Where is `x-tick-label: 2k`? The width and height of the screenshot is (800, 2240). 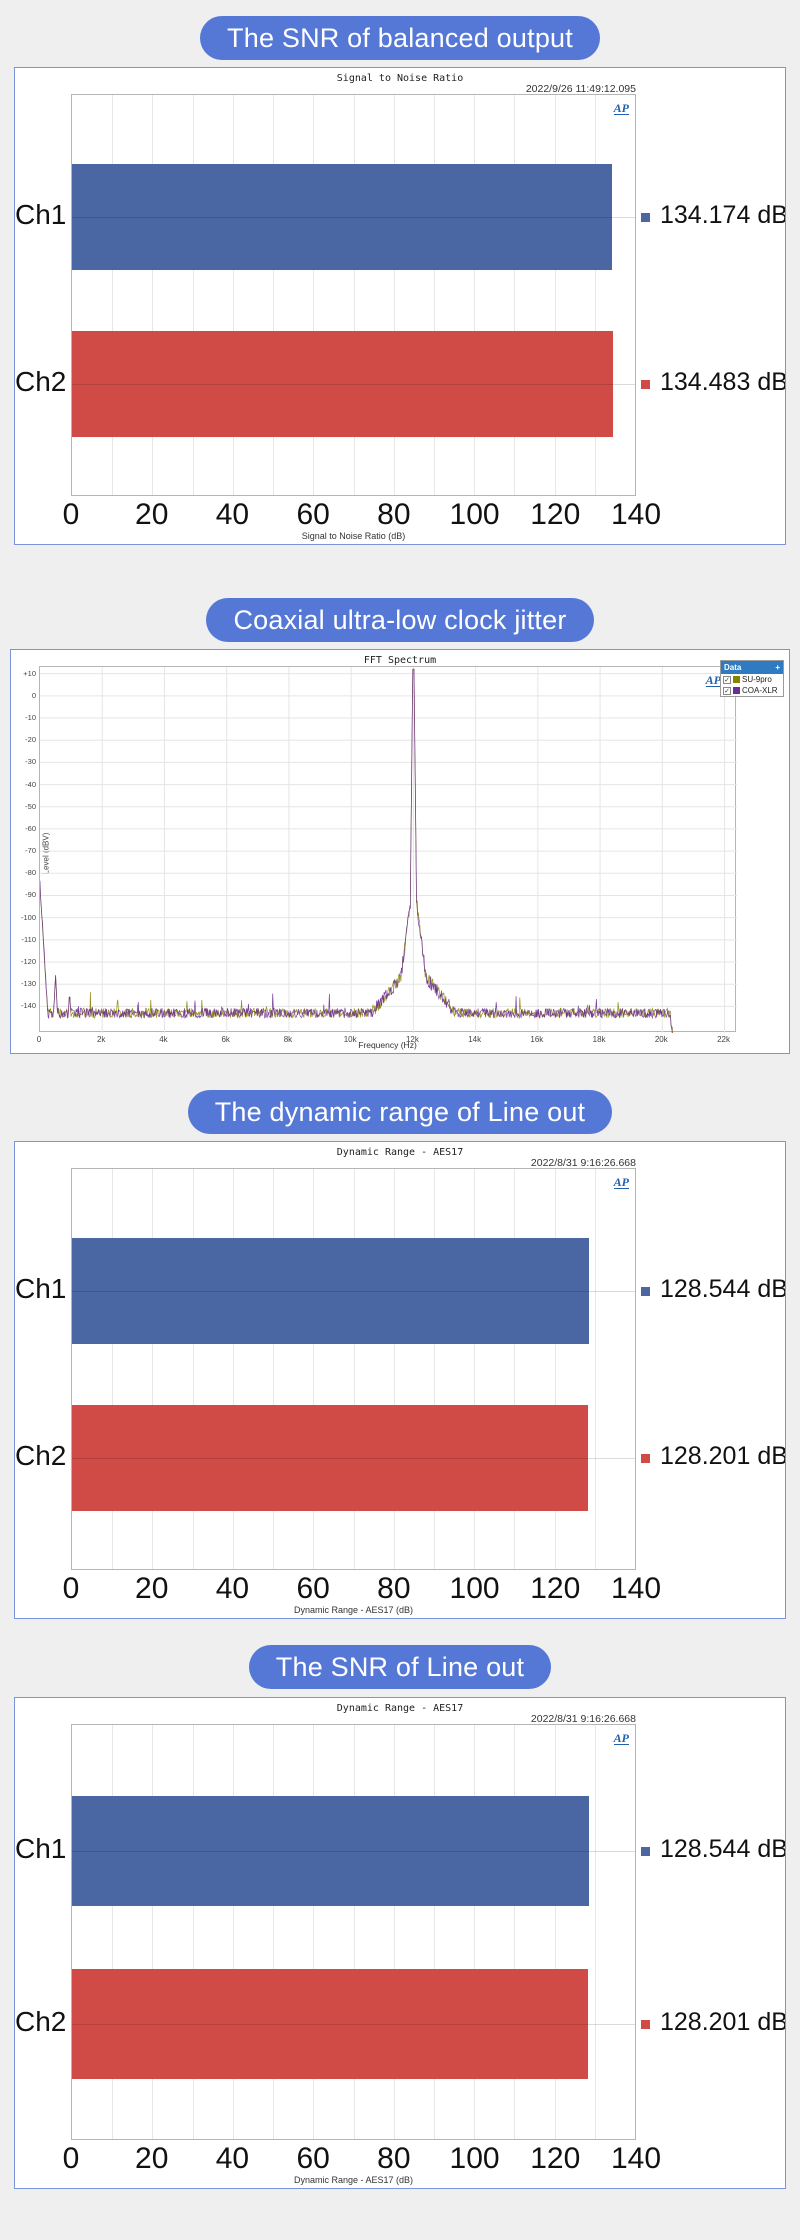
x-tick-label: 2k is located at coordinates (101, 1039).